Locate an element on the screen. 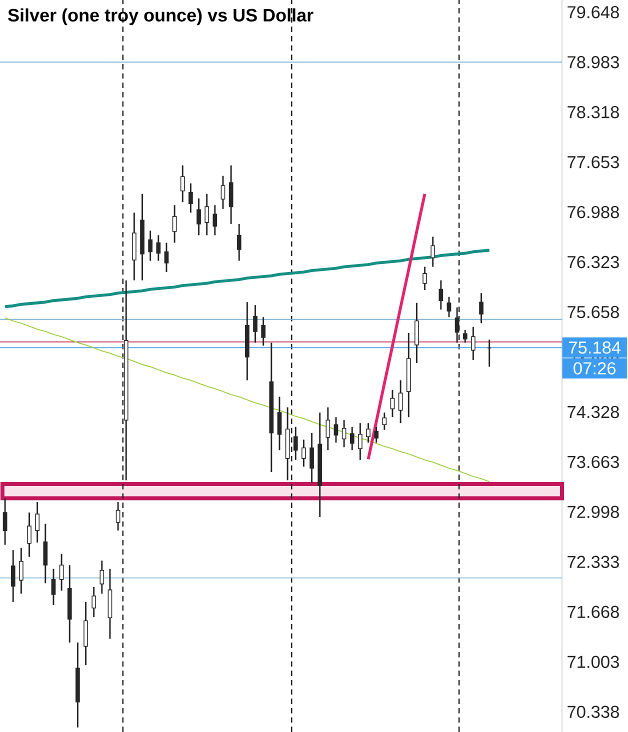  y-tick-label: 71.668 is located at coordinates (593, 612).